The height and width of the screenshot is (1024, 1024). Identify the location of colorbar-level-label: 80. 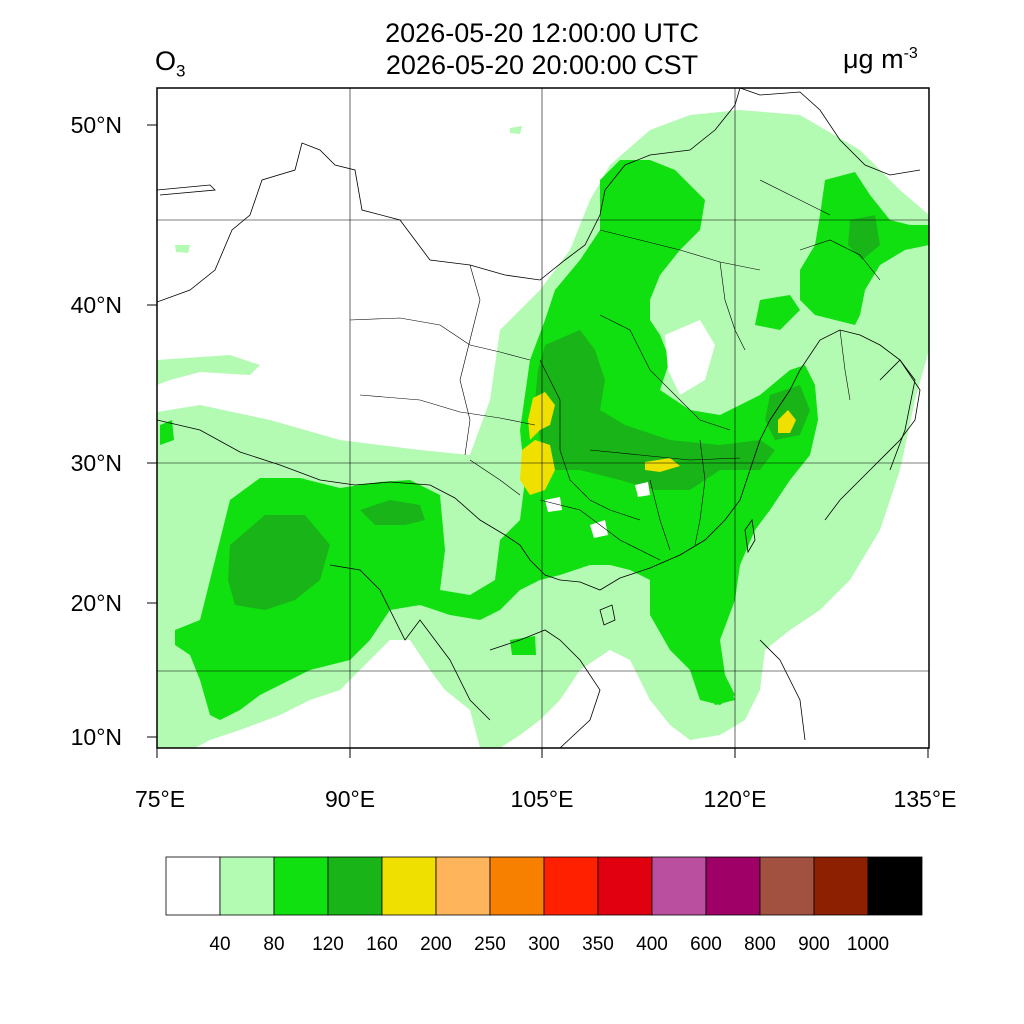
(273, 944).